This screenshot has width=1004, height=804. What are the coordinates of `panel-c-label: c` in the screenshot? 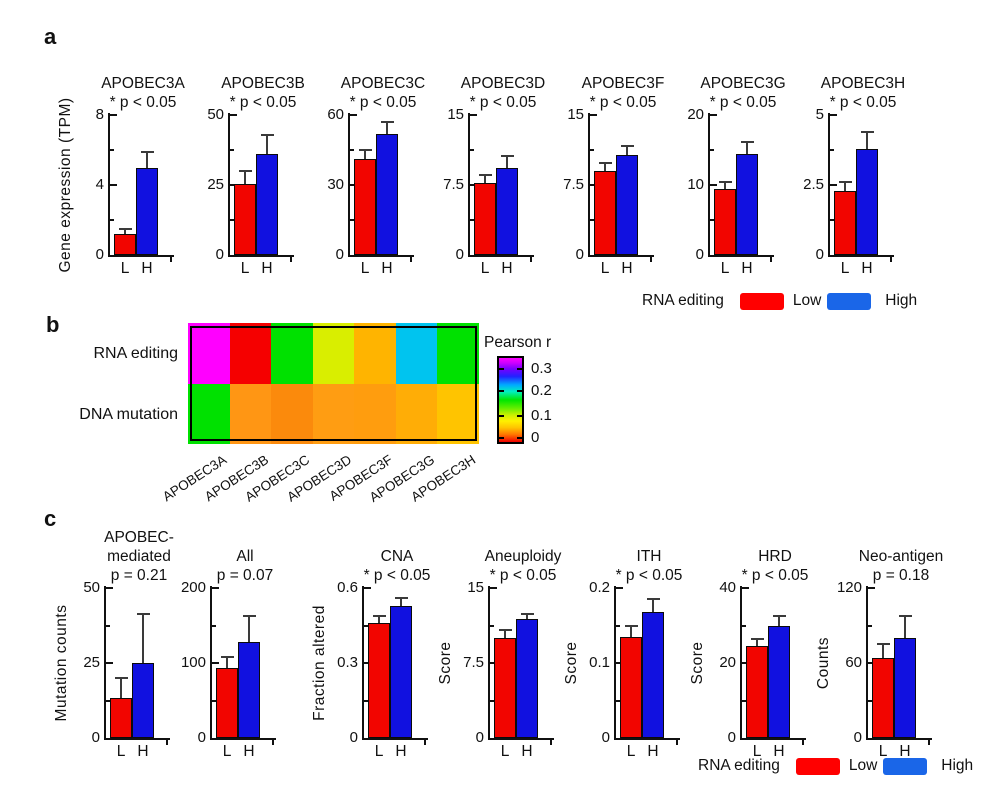 It's located at (50, 518).